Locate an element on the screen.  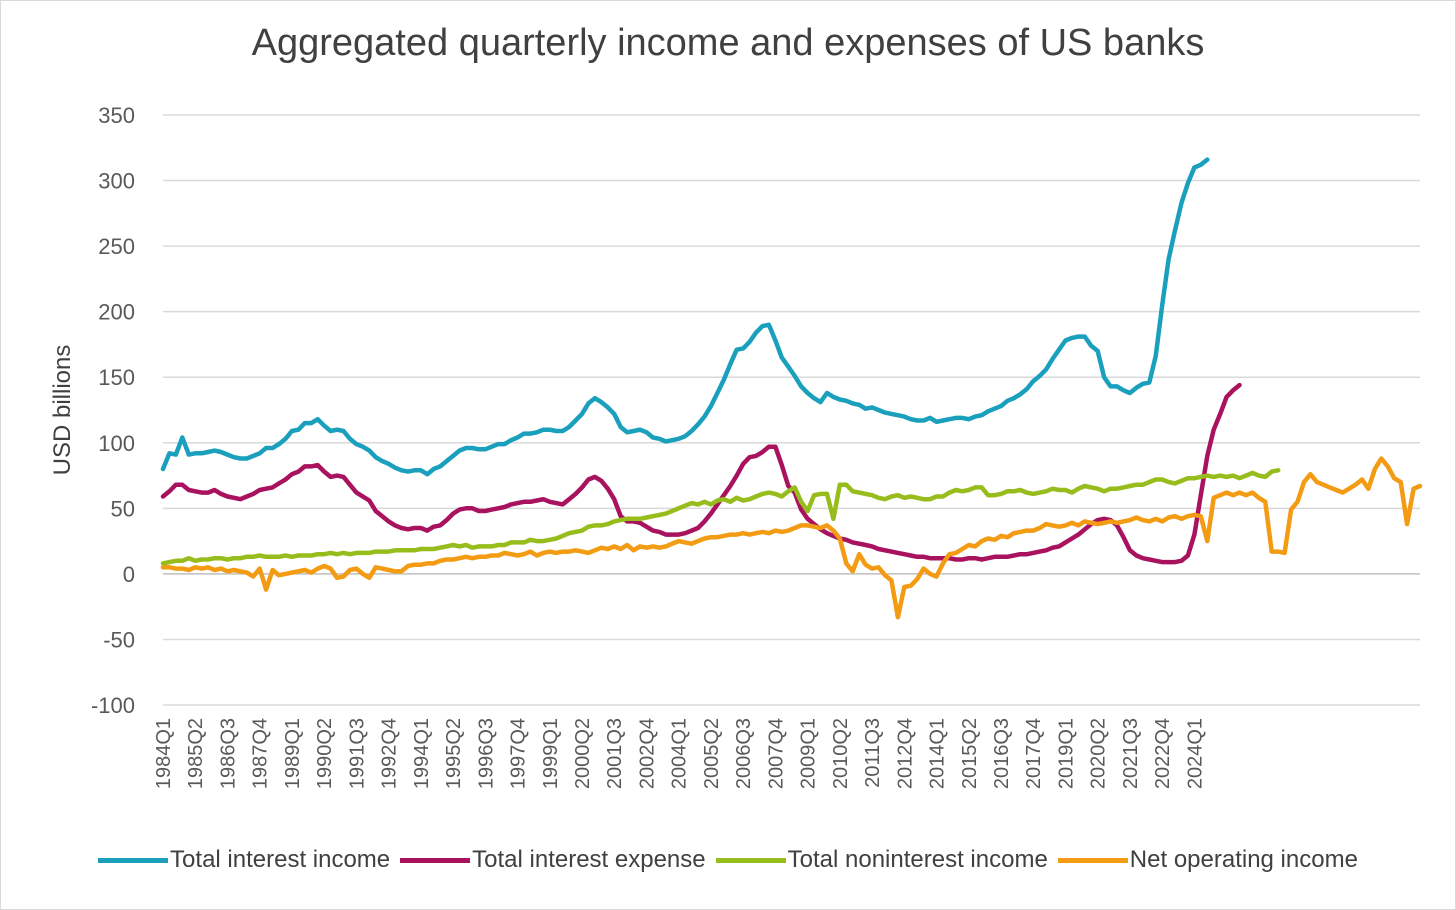
x-tick-label: 2012Q4 is located at coordinates (905, 753).